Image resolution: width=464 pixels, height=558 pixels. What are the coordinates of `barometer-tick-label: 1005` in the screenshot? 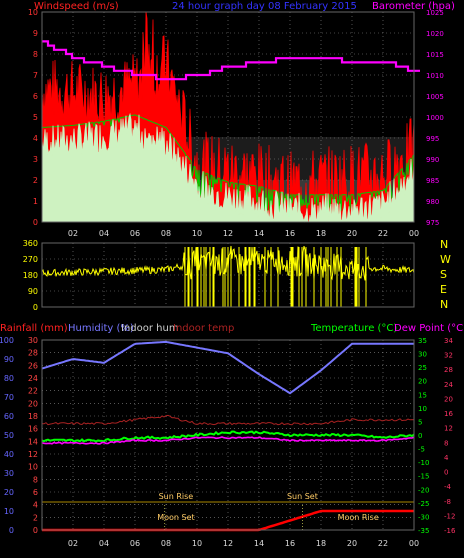 It's located at (435, 97).